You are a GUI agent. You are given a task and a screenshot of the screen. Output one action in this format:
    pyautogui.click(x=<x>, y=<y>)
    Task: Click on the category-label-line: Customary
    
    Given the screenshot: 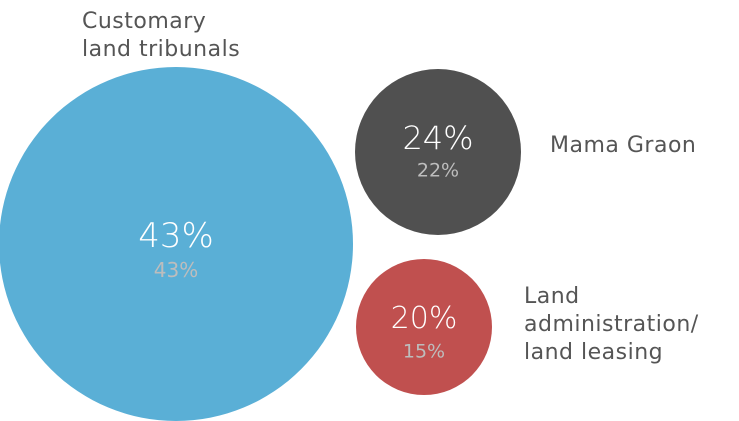 What is the action you would take?
    pyautogui.click(x=144, y=21)
    